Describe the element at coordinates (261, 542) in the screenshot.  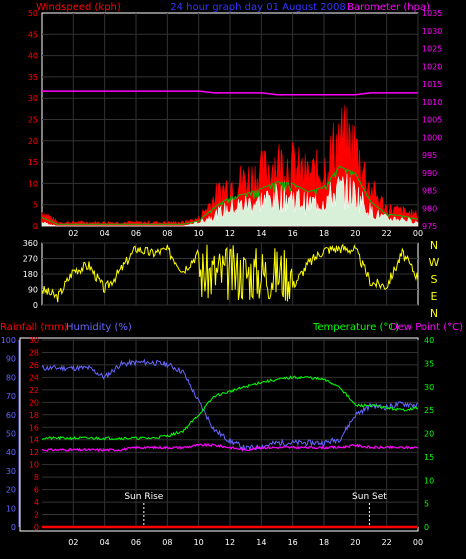
I see `lower-xtick-label: 14` at that location.